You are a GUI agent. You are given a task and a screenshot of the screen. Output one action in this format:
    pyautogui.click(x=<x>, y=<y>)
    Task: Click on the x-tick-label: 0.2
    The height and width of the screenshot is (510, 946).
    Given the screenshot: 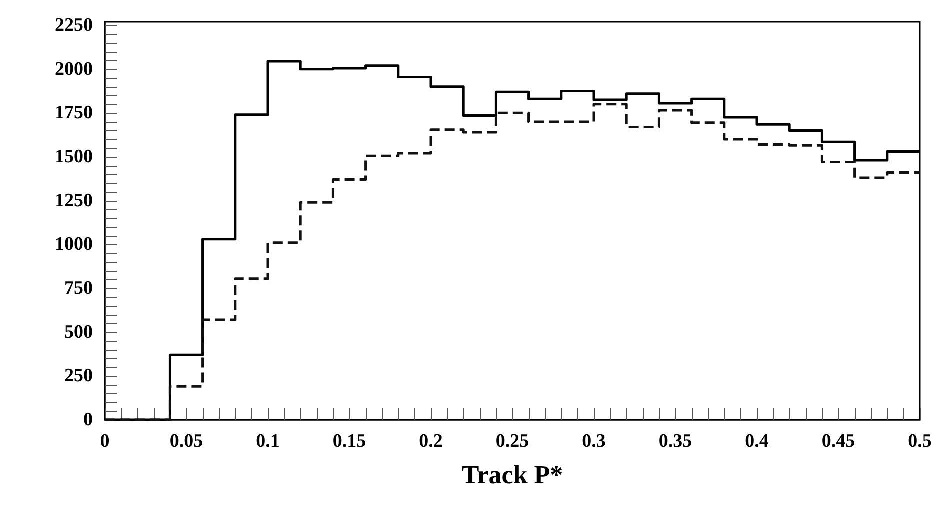 What is the action you would take?
    pyautogui.click(x=431, y=441)
    